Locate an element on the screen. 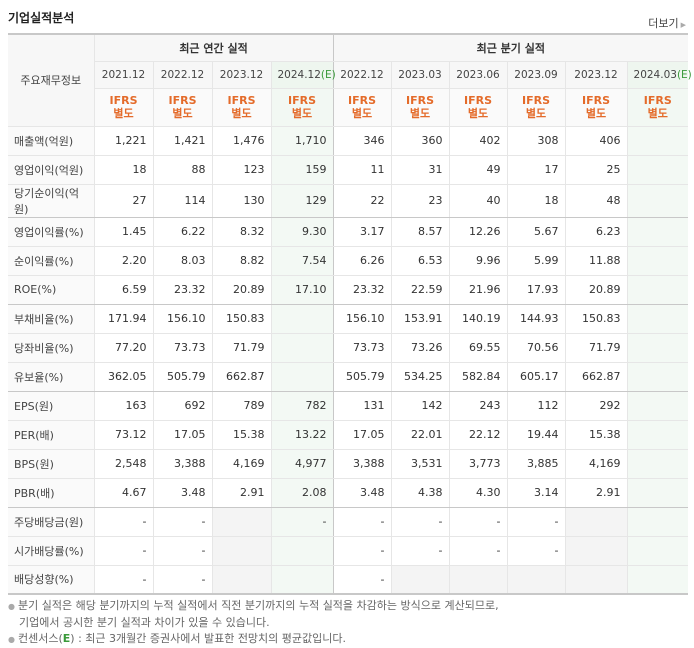 This screenshot has height=648, width=694. value-cell: 1.45 is located at coordinates (123, 231).